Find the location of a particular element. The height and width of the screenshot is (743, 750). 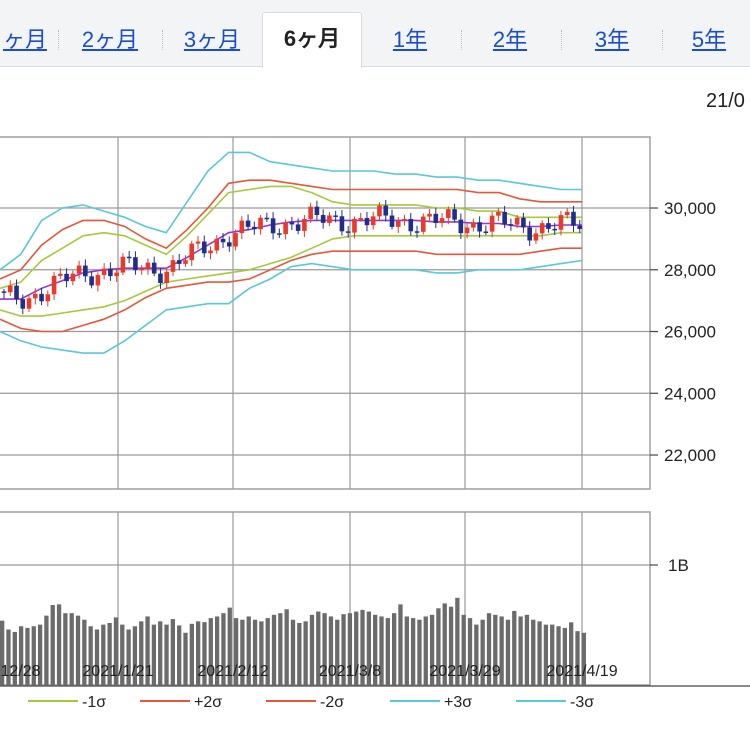

legend-label: -1σ is located at coordinates (94, 702).